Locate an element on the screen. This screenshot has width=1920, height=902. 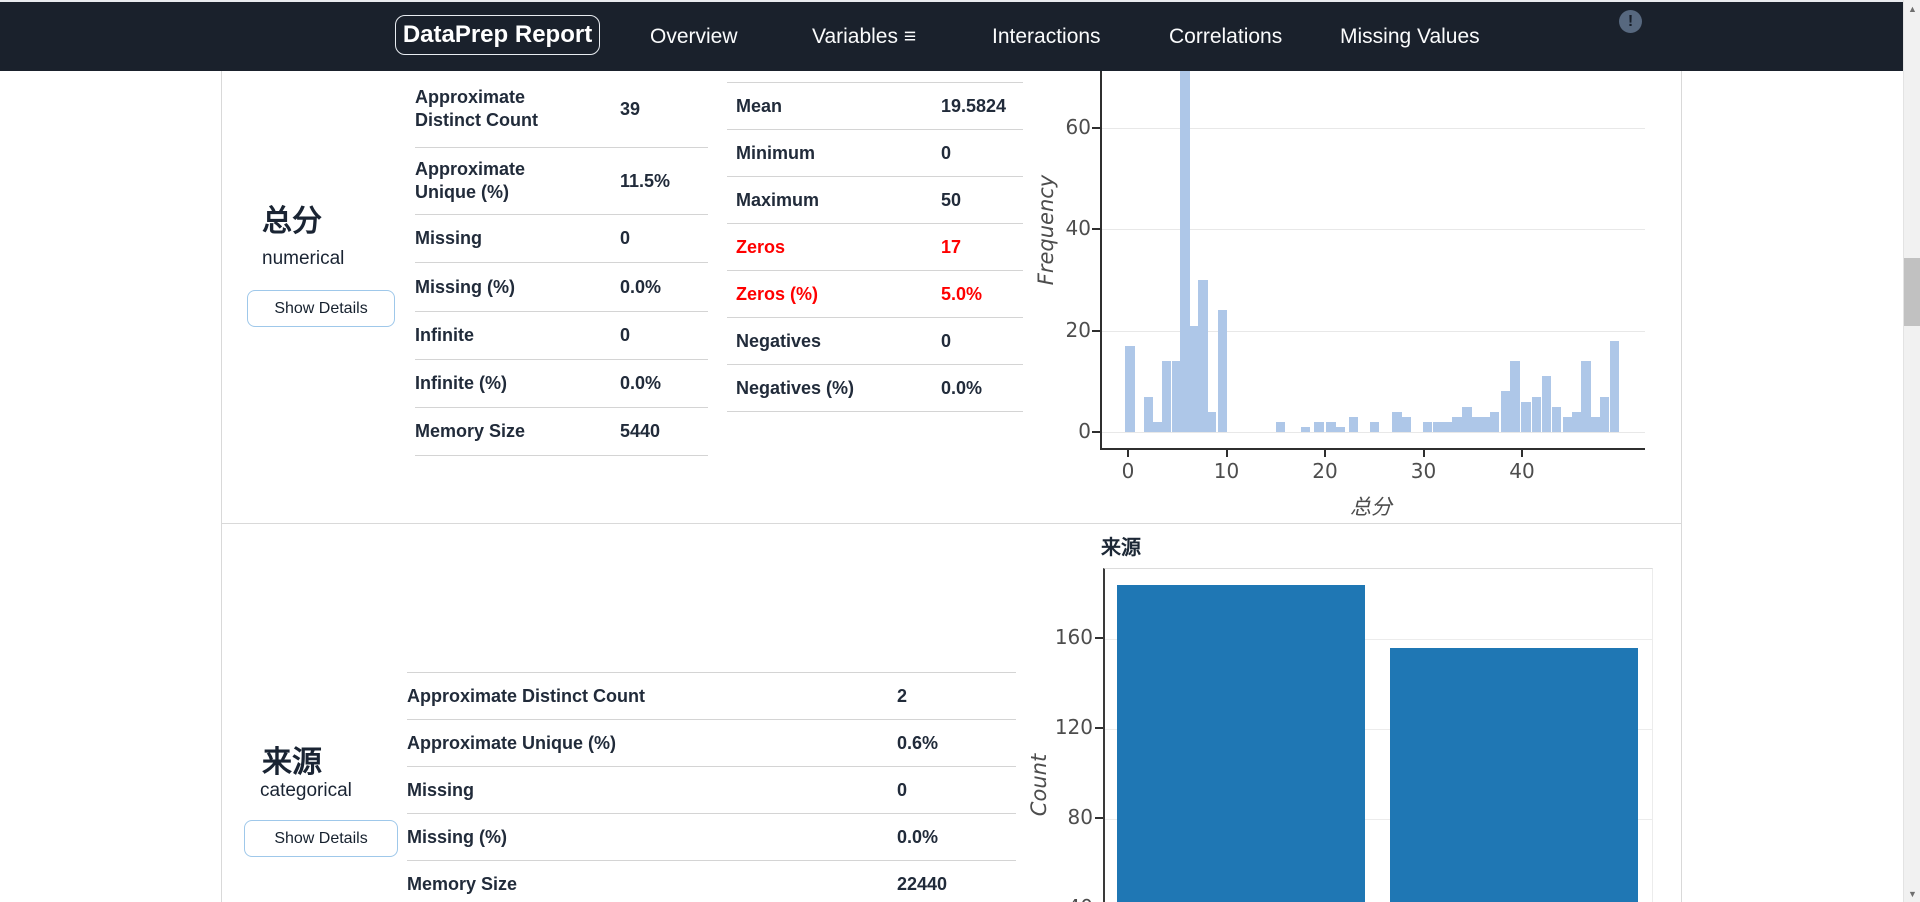
page-scrollbar: ▲ ▼ is located at coordinates (1911, 451).